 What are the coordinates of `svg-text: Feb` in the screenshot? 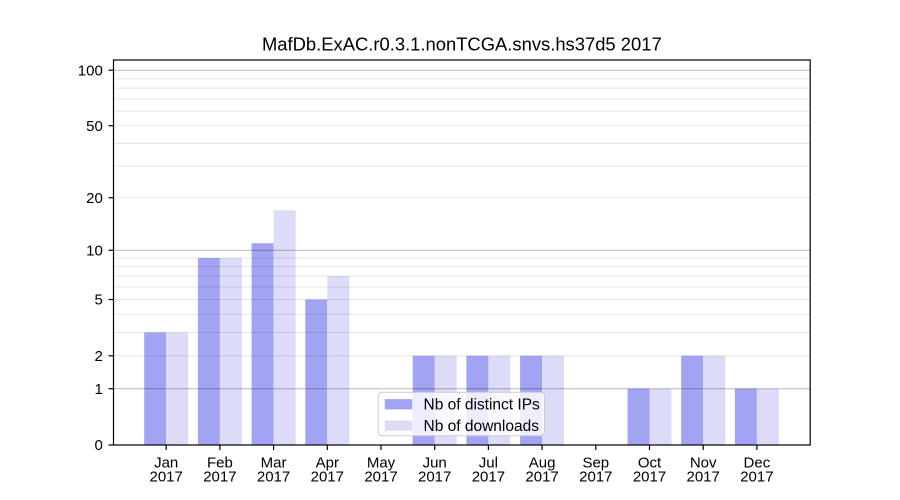 It's located at (220, 462).